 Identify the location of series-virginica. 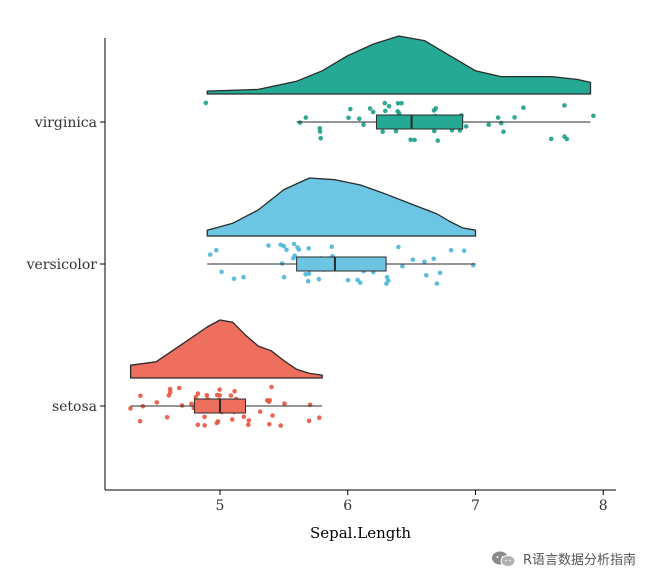
(399, 89).